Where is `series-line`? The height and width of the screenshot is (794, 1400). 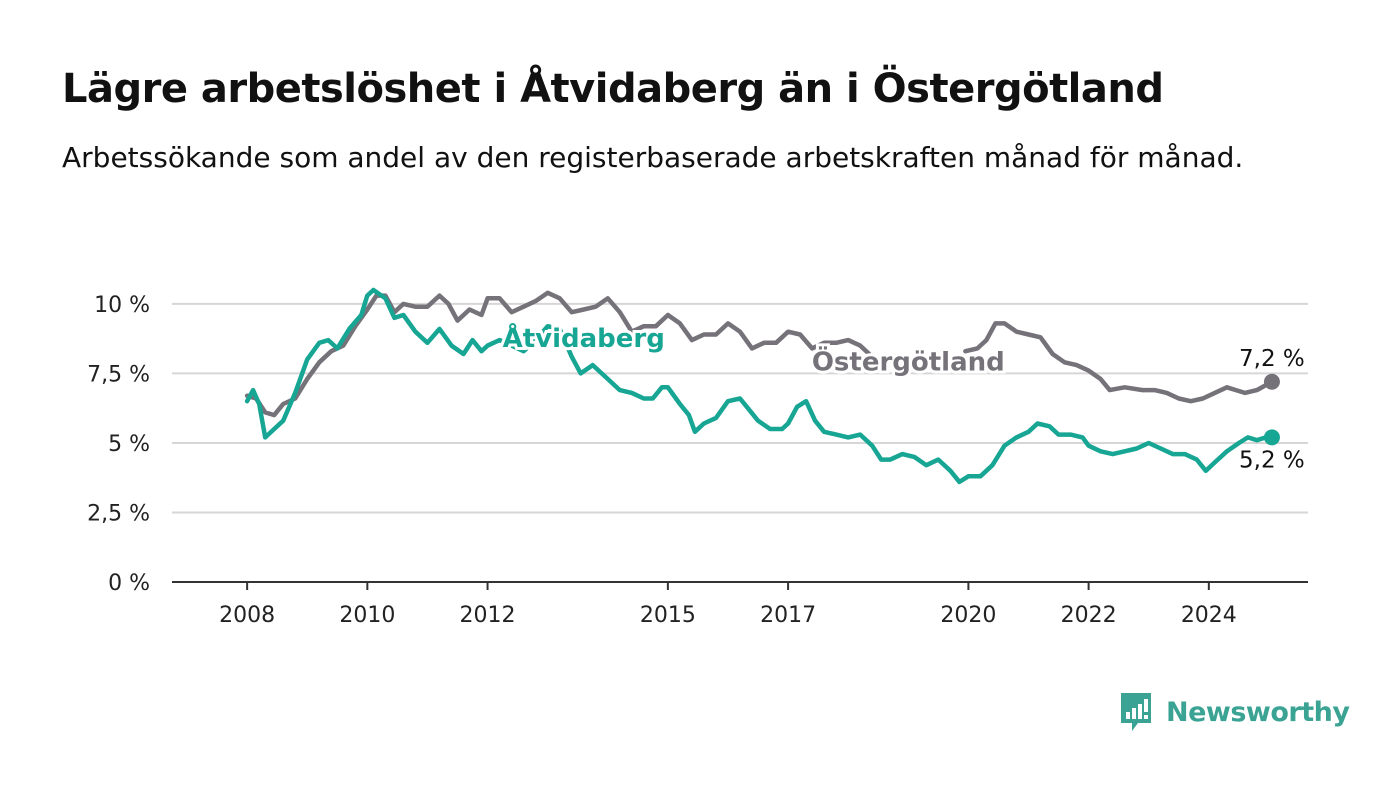
series-line is located at coordinates (759, 354).